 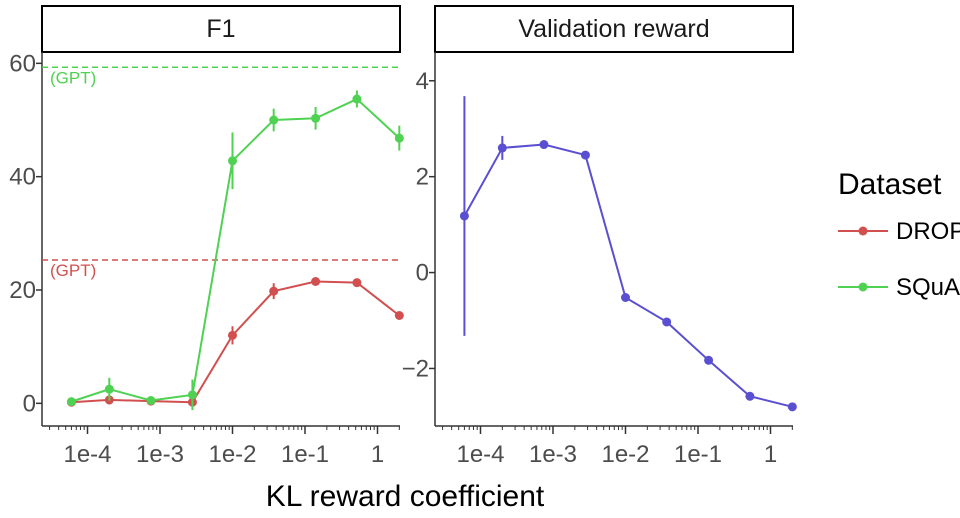 What do you see at coordinates (928, 287) in the screenshot?
I see `legend-label-squad: SQuAD` at bounding box center [928, 287].